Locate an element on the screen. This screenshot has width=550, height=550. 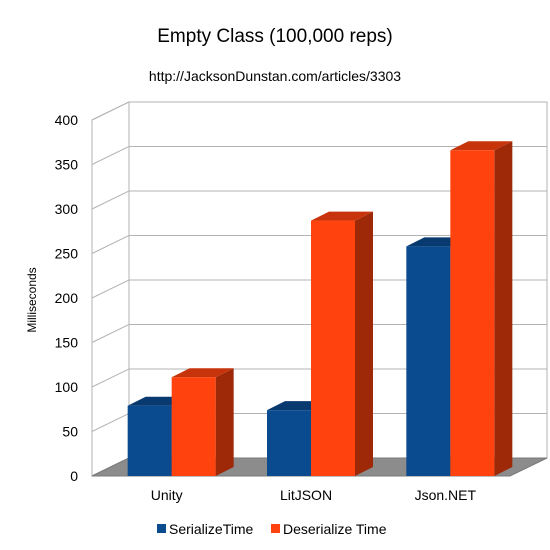
y-tick-label: 400 is located at coordinates (67, 120).